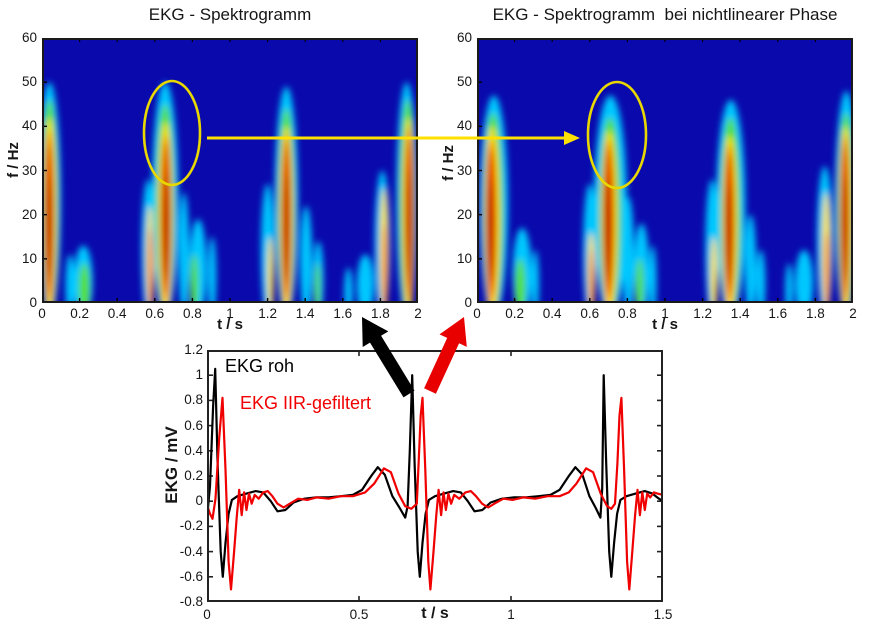 The width and height of the screenshot is (871, 631). What do you see at coordinates (191, 551) in the screenshot?
I see `y-tick-label: -0.4` at bounding box center [191, 551].